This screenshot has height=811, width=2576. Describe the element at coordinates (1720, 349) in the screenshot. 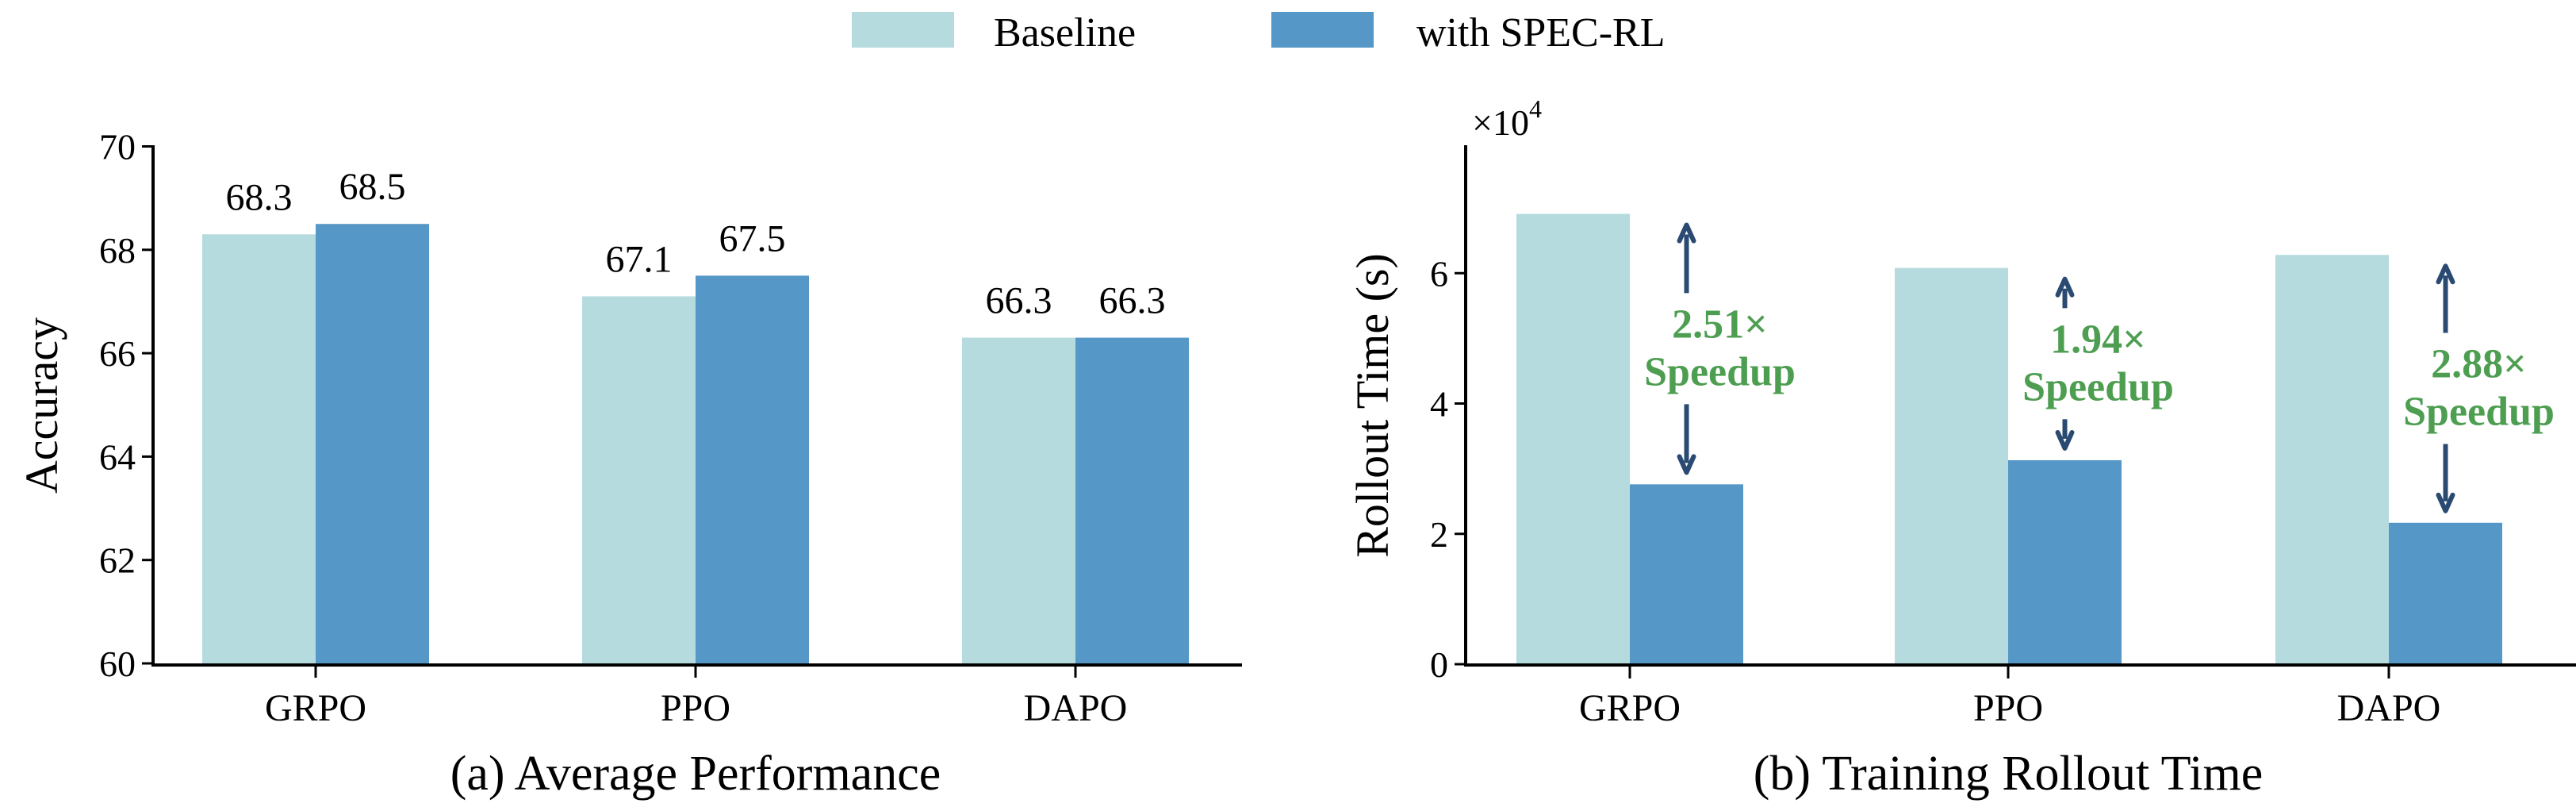

I see `speedup-annotation-grpo: 2.51×Speedup` at that location.